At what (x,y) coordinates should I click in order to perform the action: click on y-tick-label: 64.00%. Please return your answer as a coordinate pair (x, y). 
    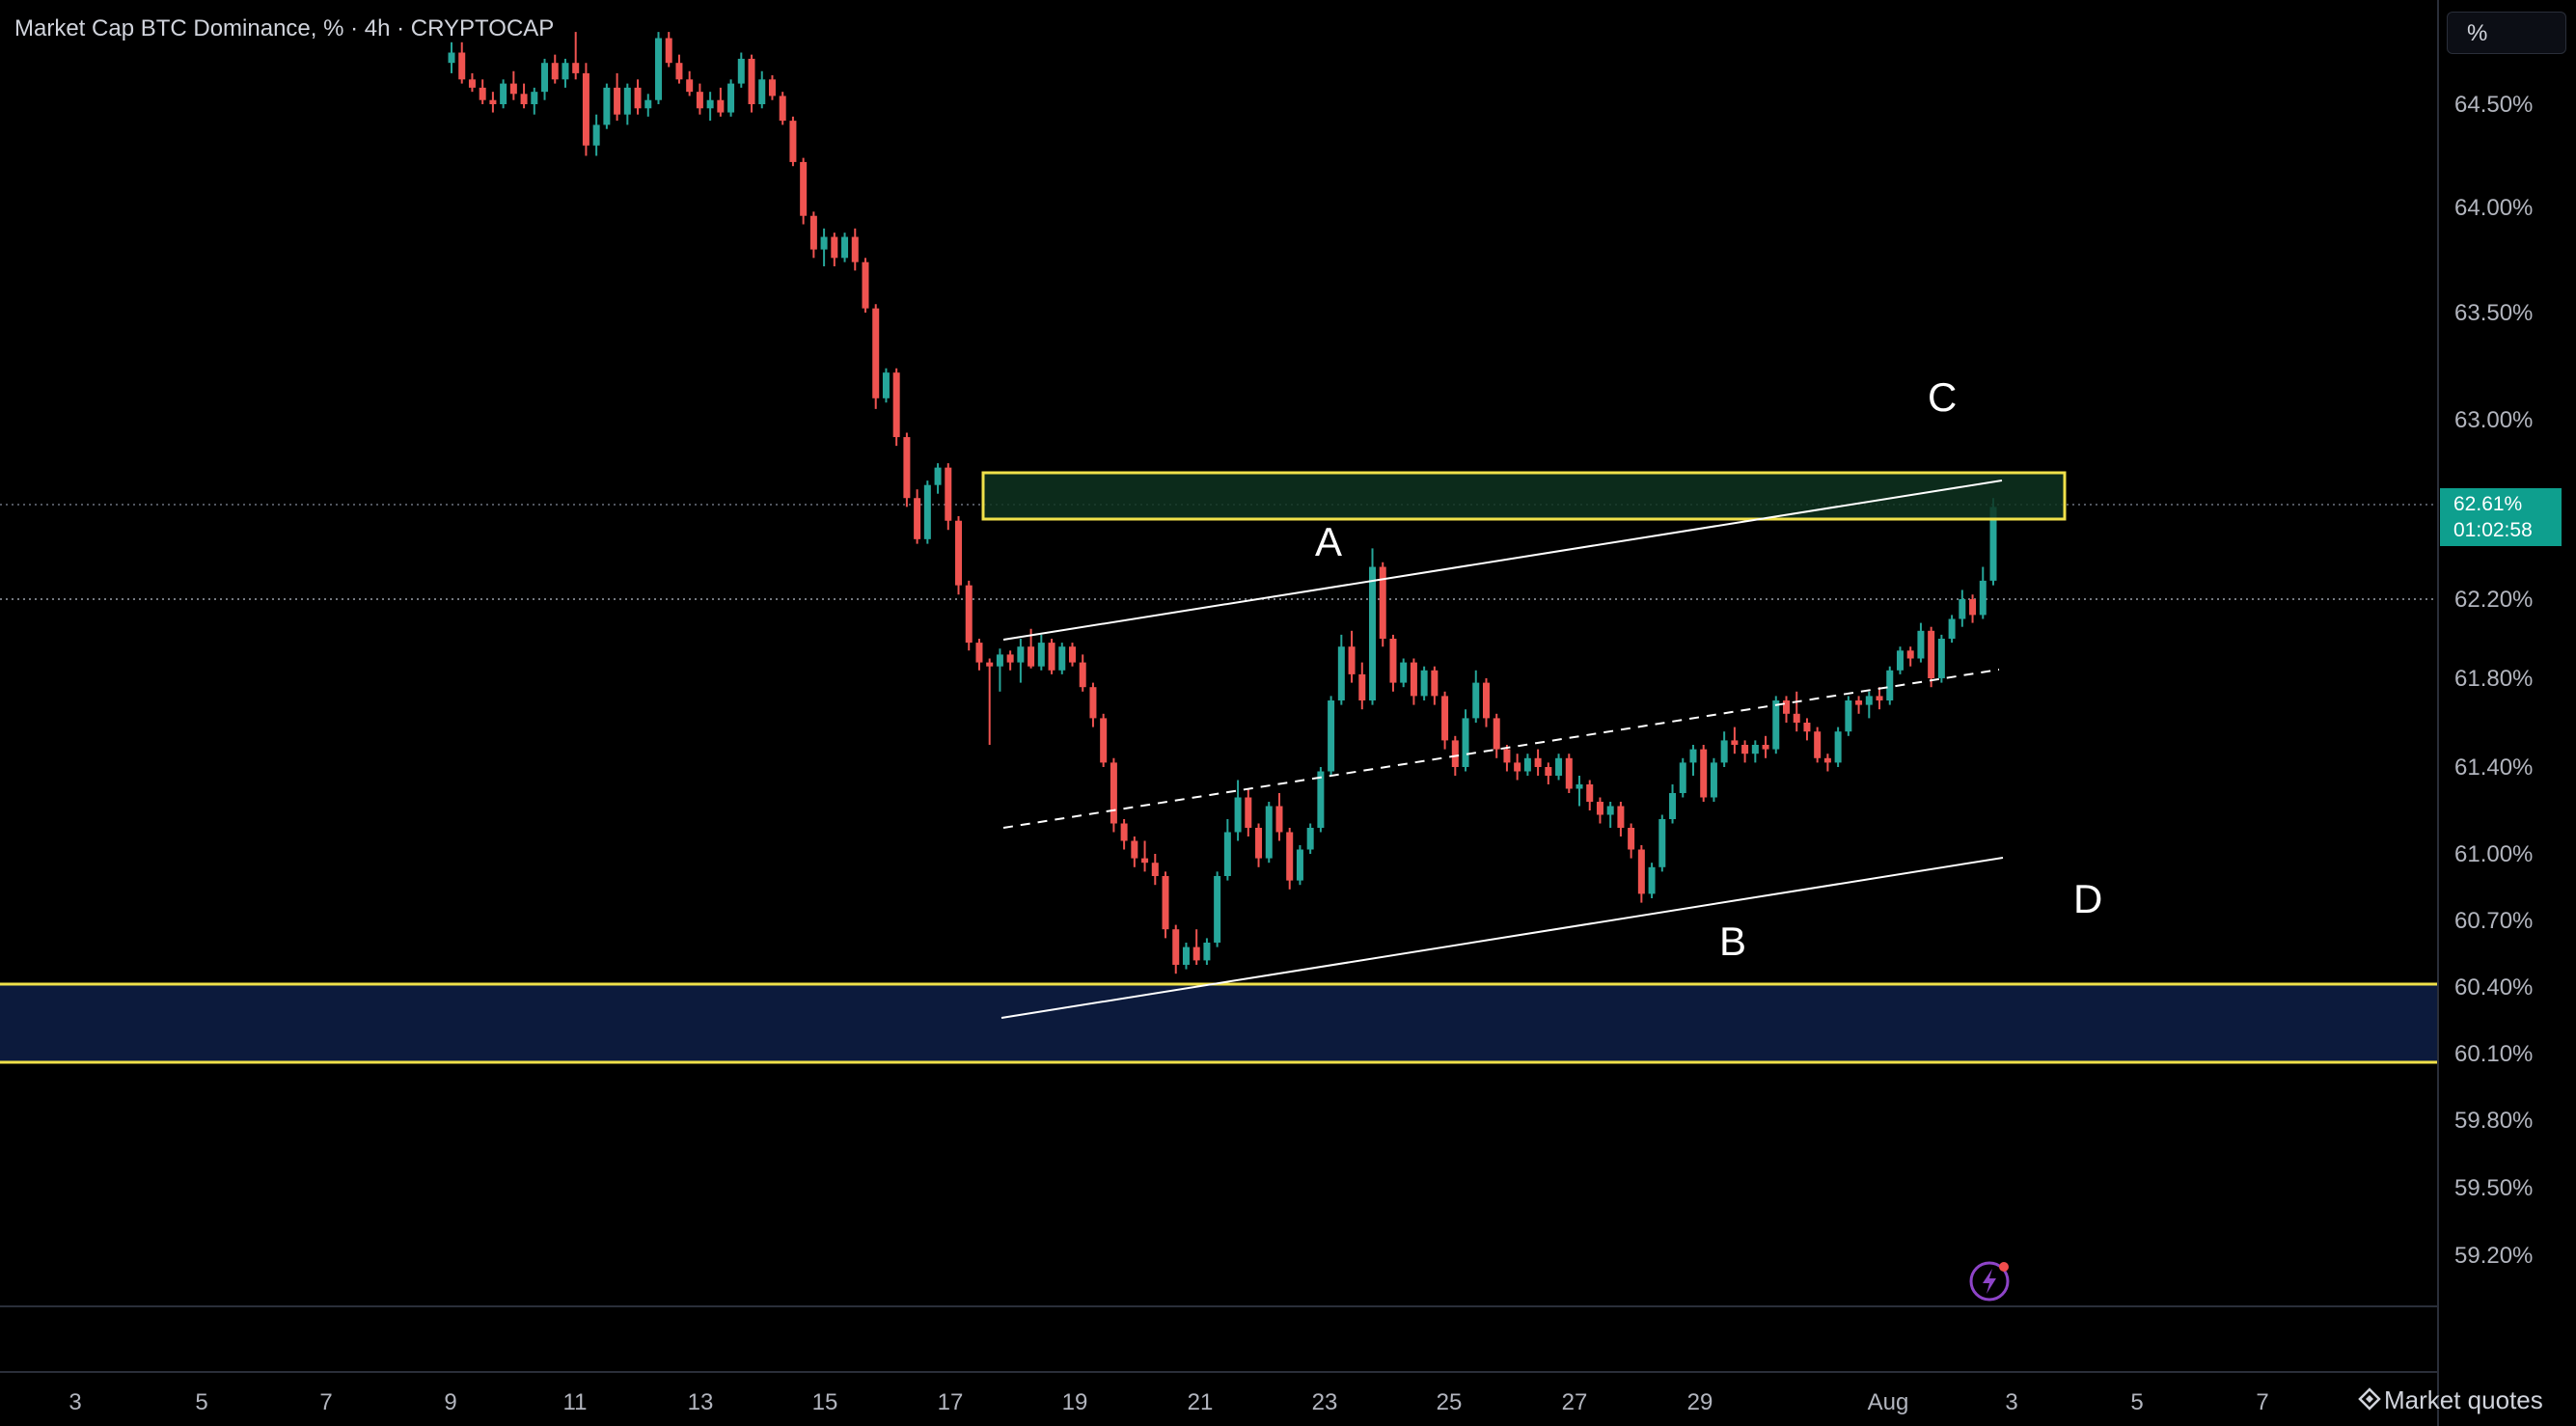
    Looking at the image, I should click on (2494, 208).